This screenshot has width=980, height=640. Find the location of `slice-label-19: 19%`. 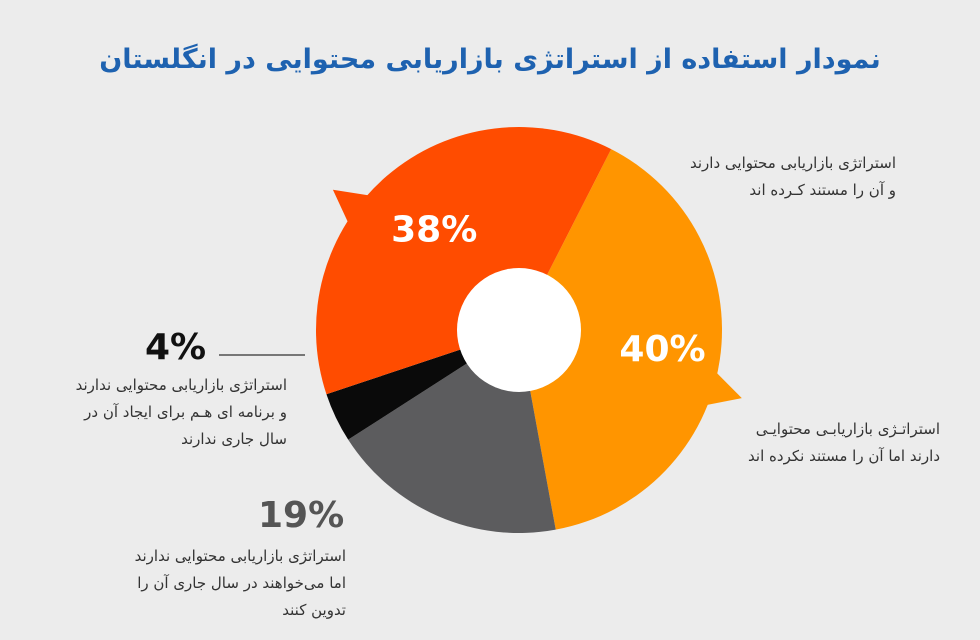

slice-label-19: 19% is located at coordinates (301, 515).